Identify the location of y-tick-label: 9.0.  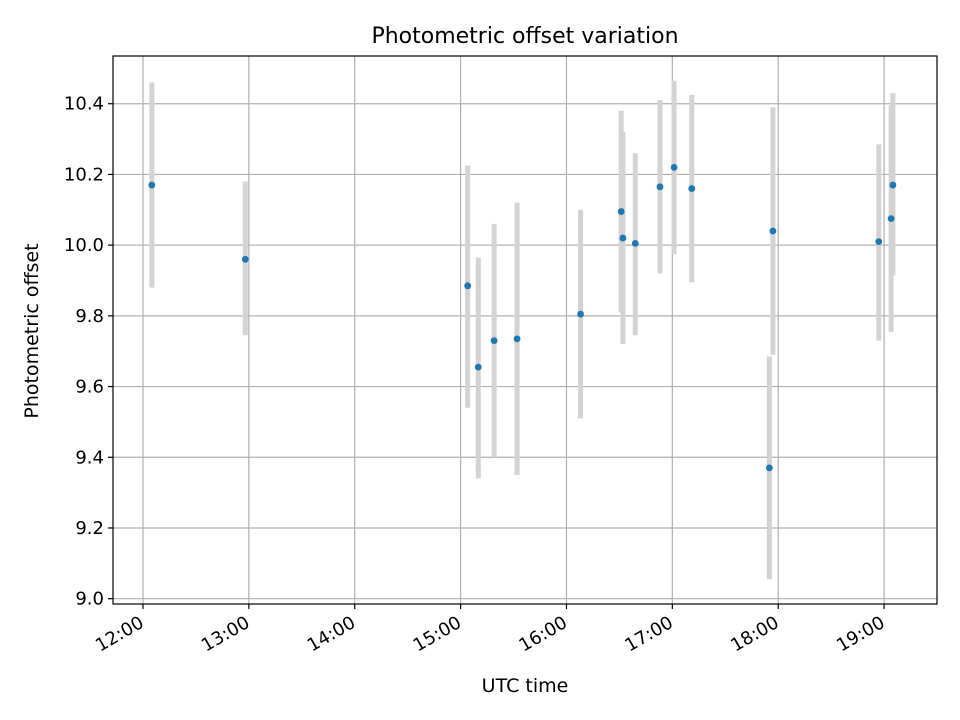
(89, 599).